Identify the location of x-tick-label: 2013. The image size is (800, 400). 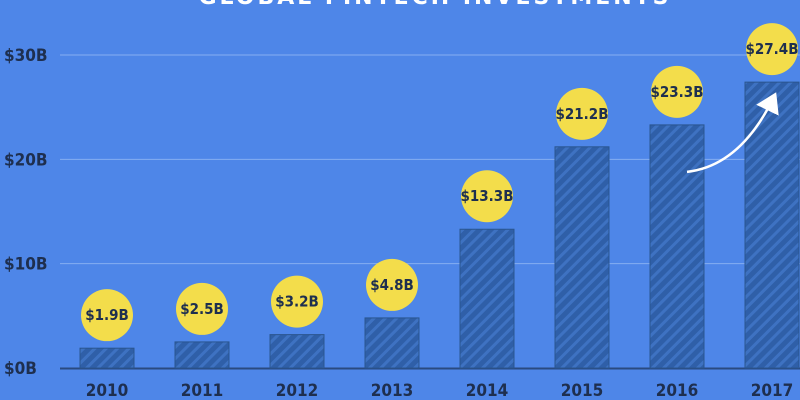
(392, 390).